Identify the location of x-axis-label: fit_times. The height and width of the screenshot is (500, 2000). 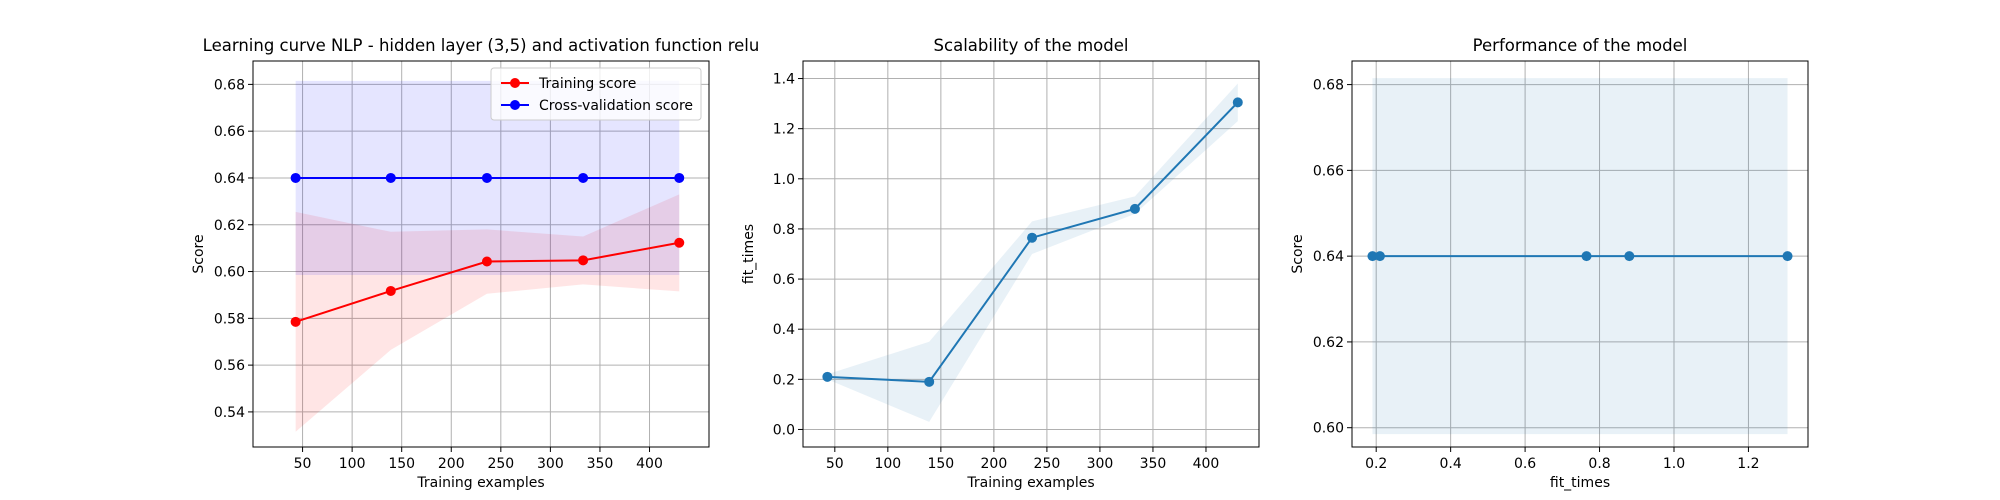
(1580, 483).